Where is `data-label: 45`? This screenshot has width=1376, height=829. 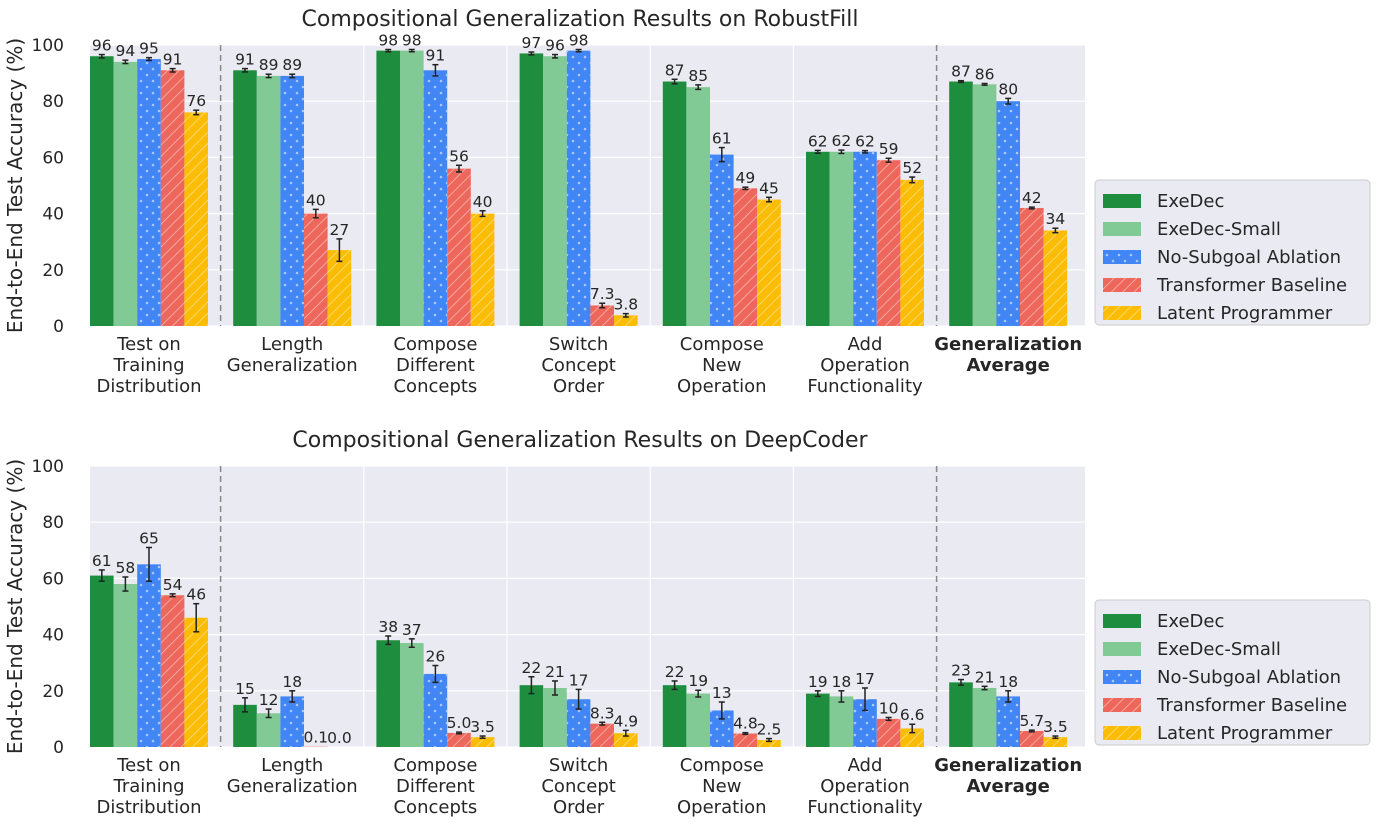 data-label: 45 is located at coordinates (769, 188).